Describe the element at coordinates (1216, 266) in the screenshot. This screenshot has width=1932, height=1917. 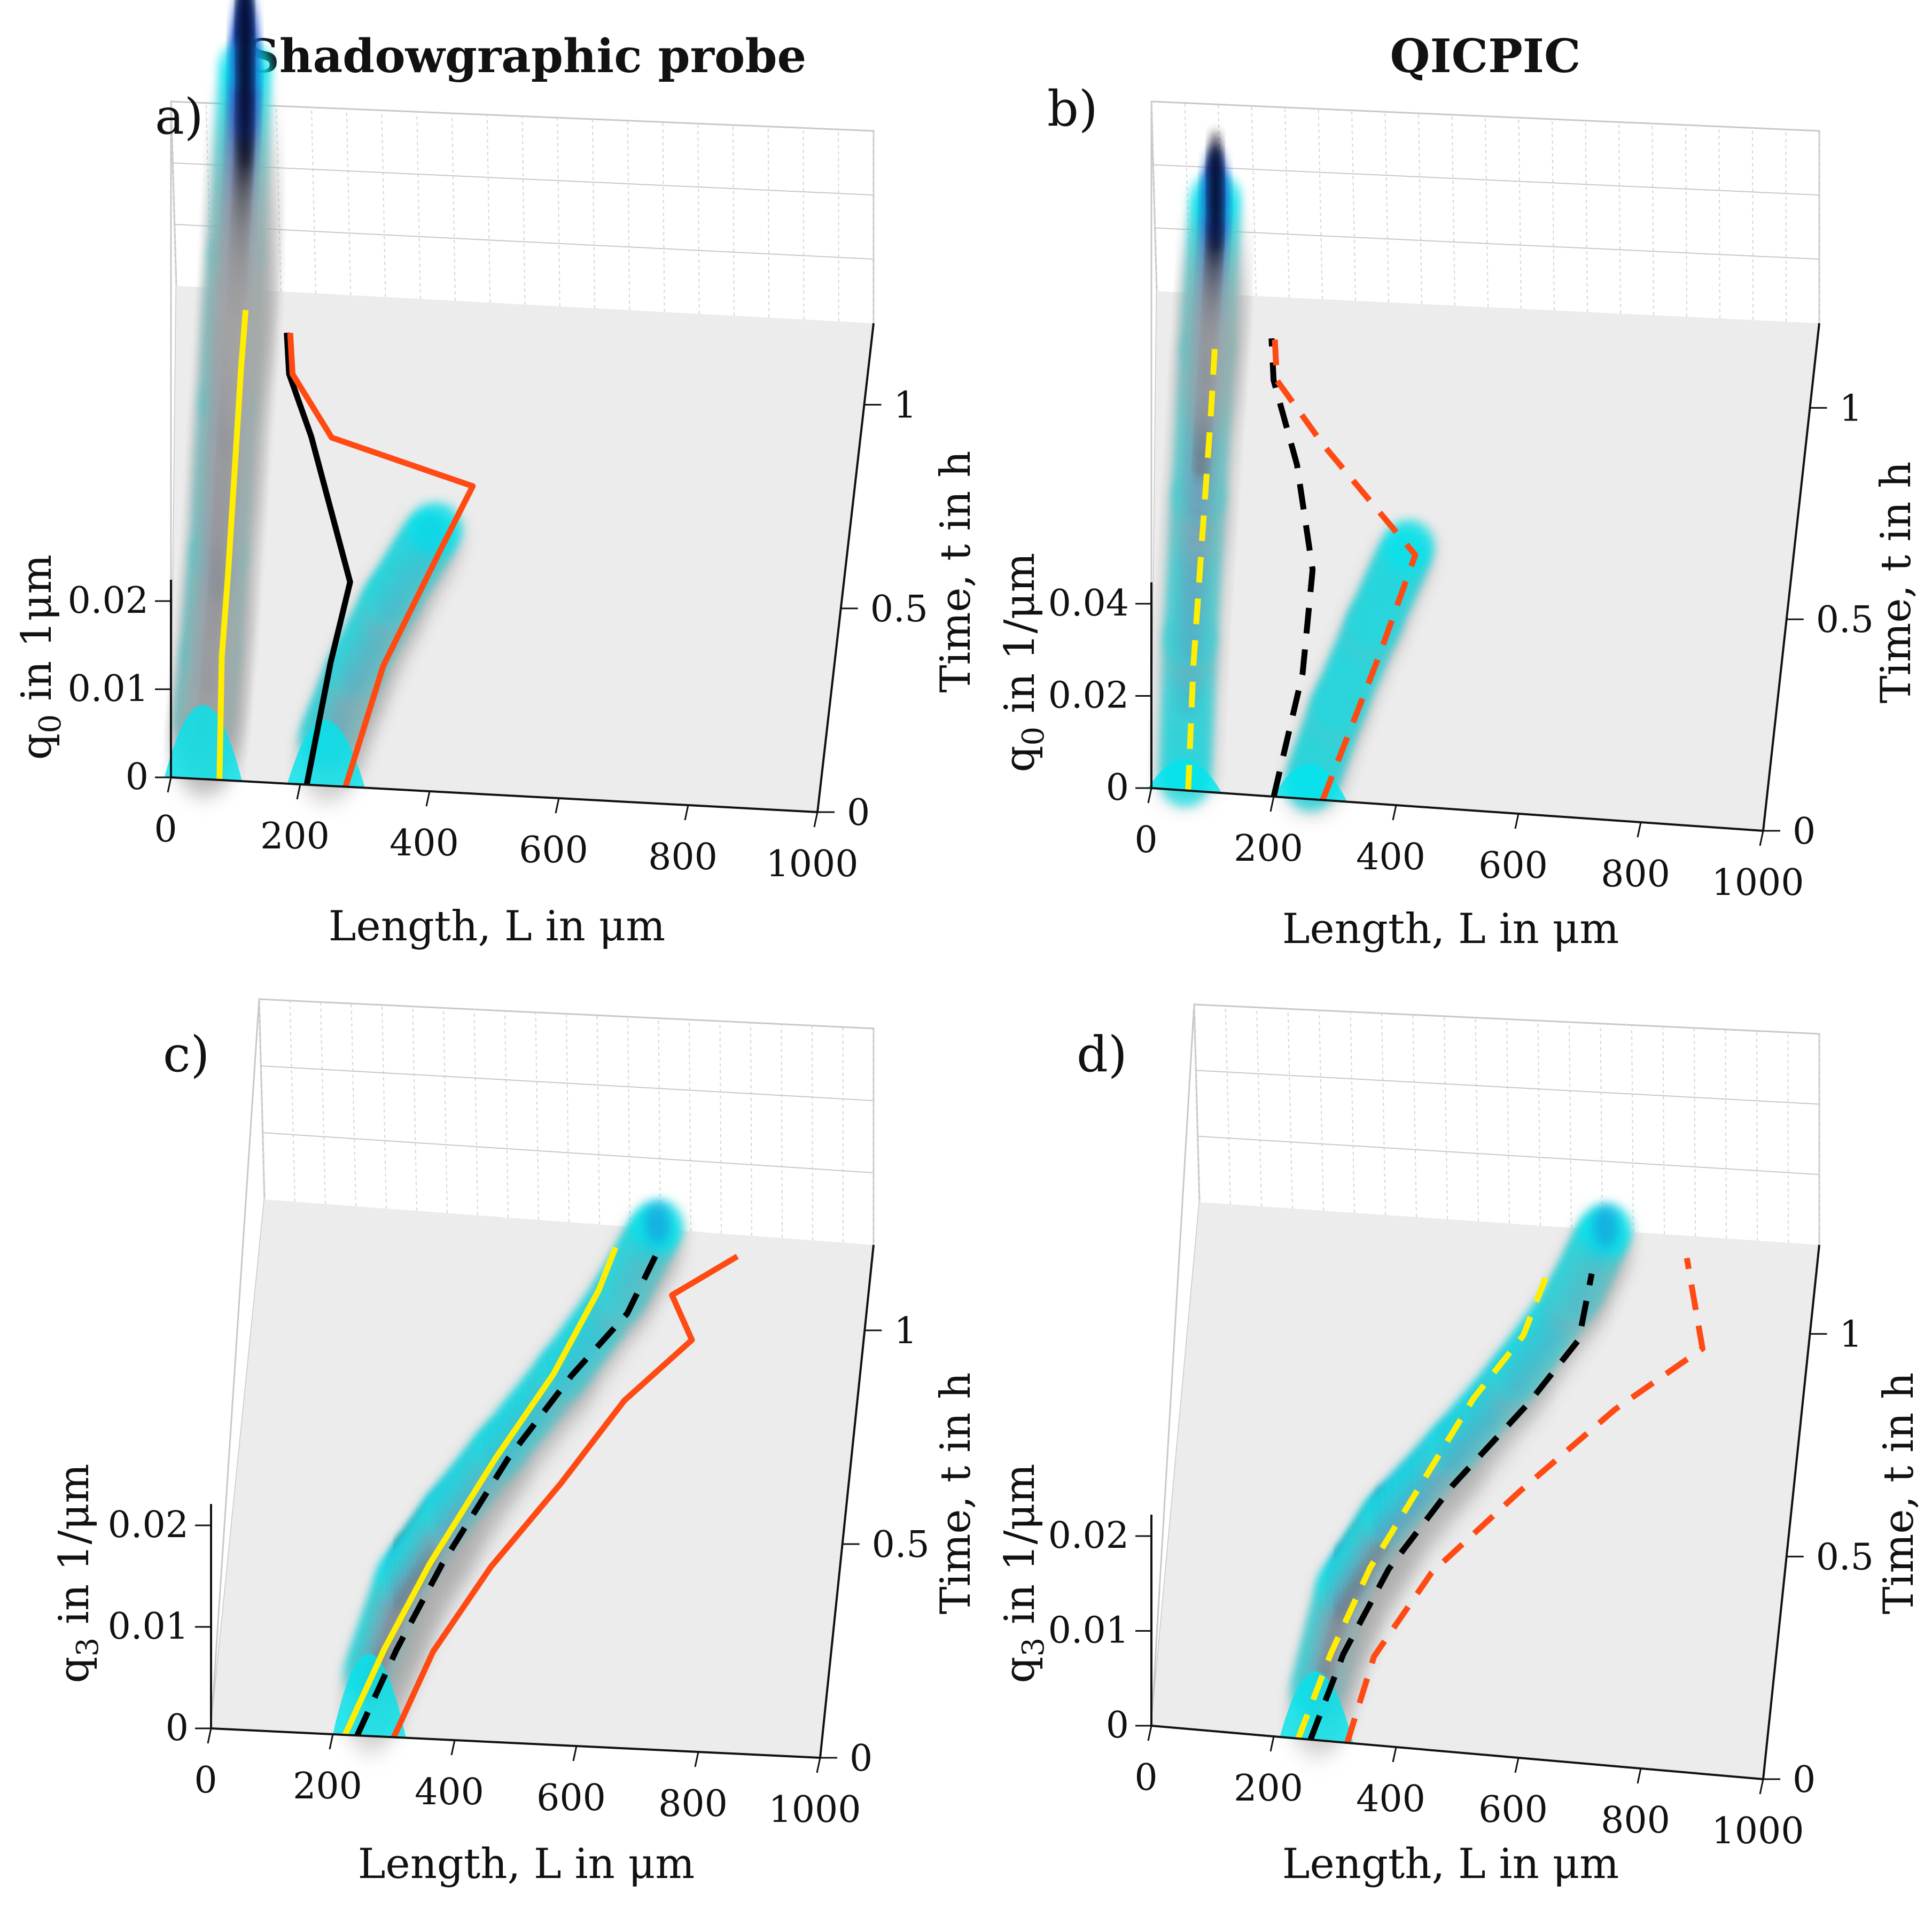
I see `shadow-blob` at that location.